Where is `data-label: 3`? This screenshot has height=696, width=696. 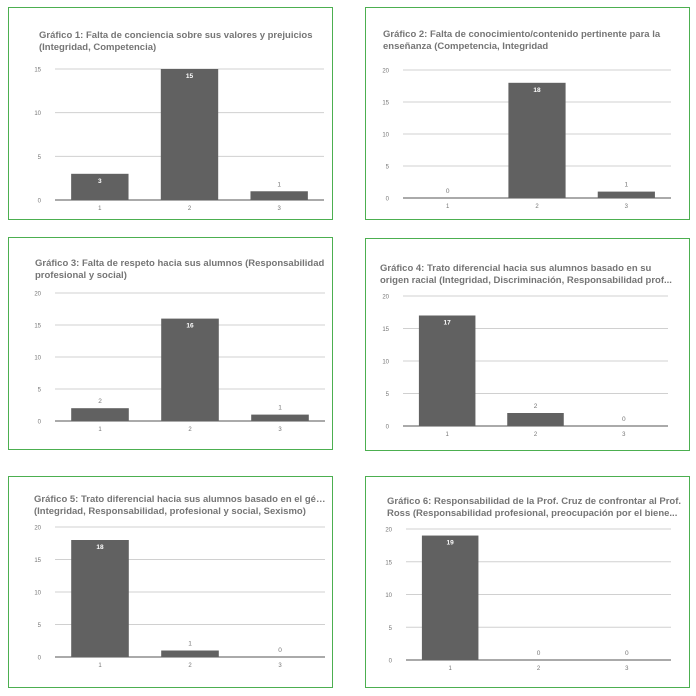 data-label: 3 is located at coordinates (100, 181).